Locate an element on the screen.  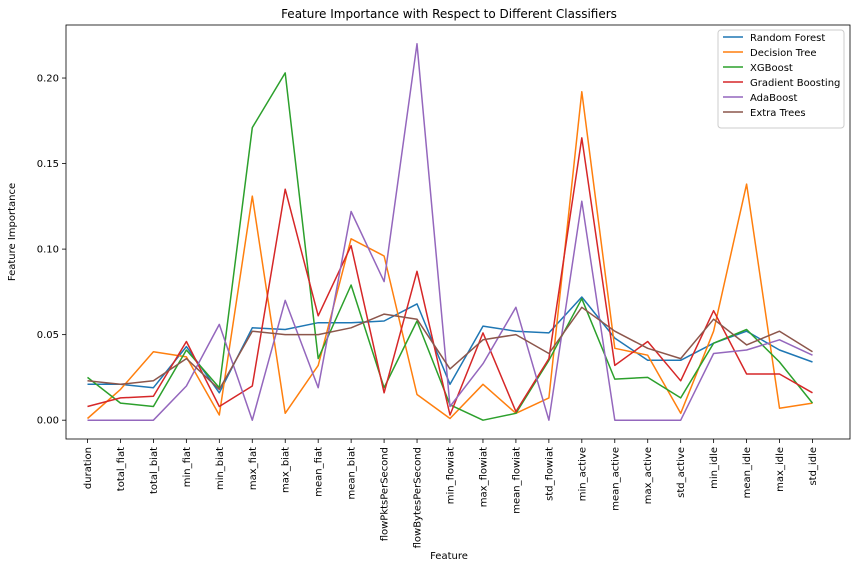
x-tick-label: total_fiat is located at coordinates (121, 469).